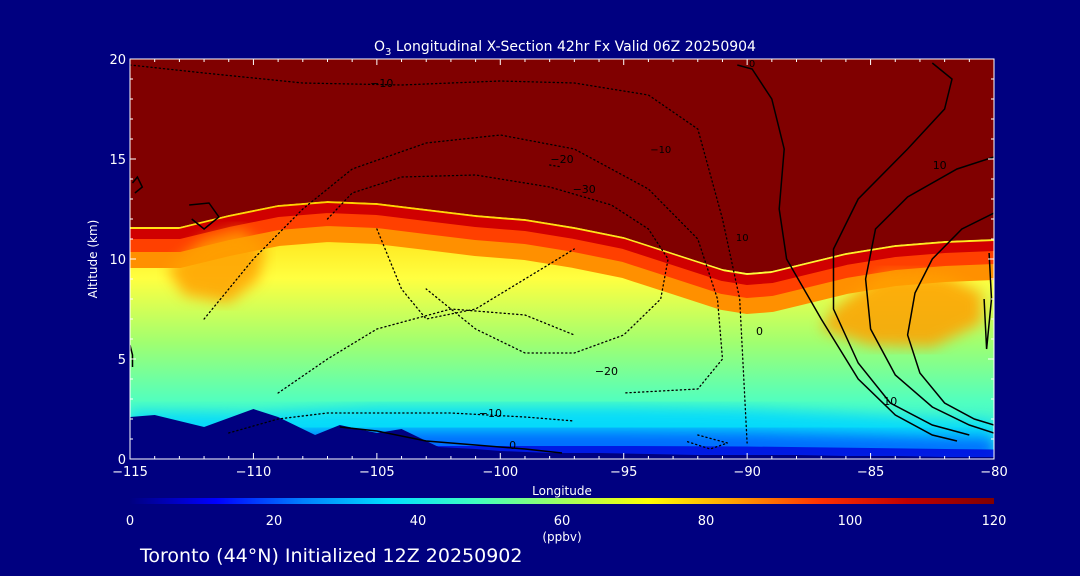 This screenshot has width=1080, height=576. Describe the element at coordinates (377, 472) in the screenshot. I see `x-tick-label: −105` at that location.